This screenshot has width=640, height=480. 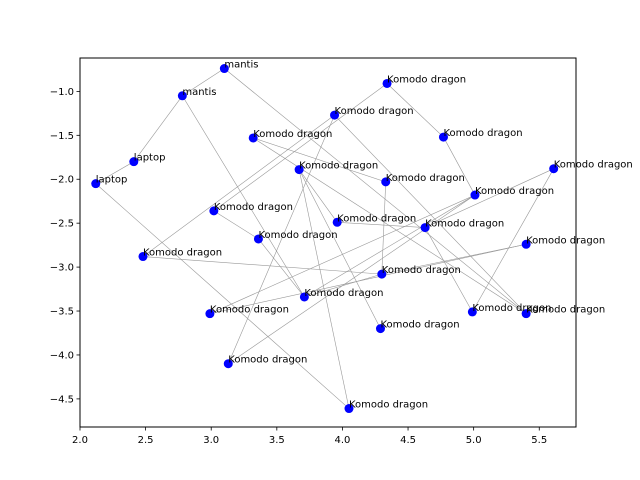 What do you see at coordinates (374, 111) in the screenshot?
I see `point-label-5: Komodo dragon` at bounding box center [374, 111].